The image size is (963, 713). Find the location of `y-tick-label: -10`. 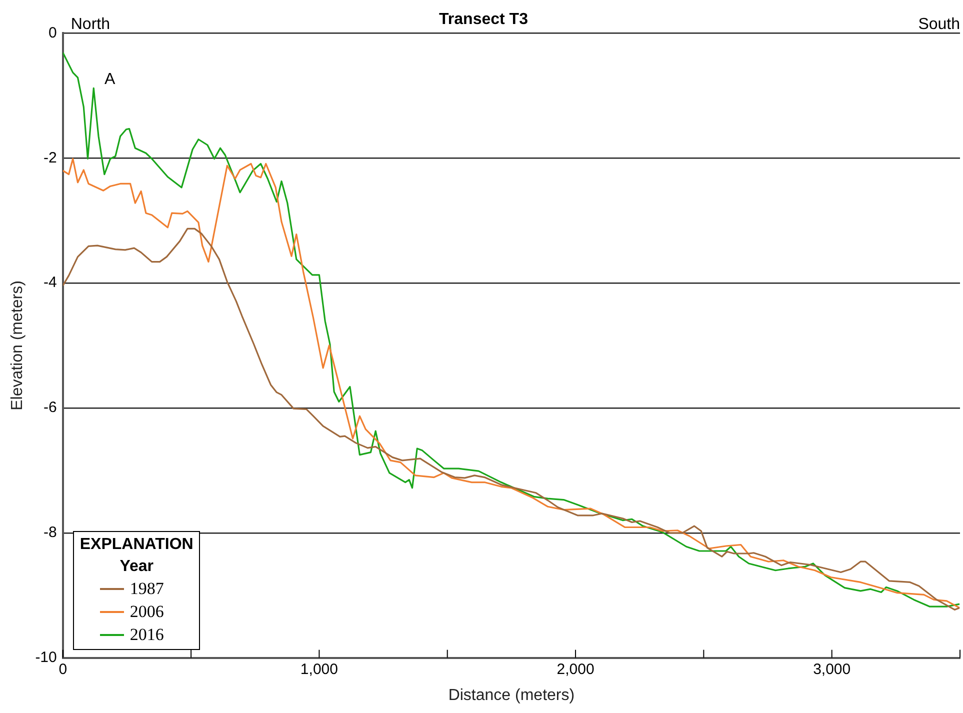

y-tick-label: -10 is located at coordinates (46, 657).